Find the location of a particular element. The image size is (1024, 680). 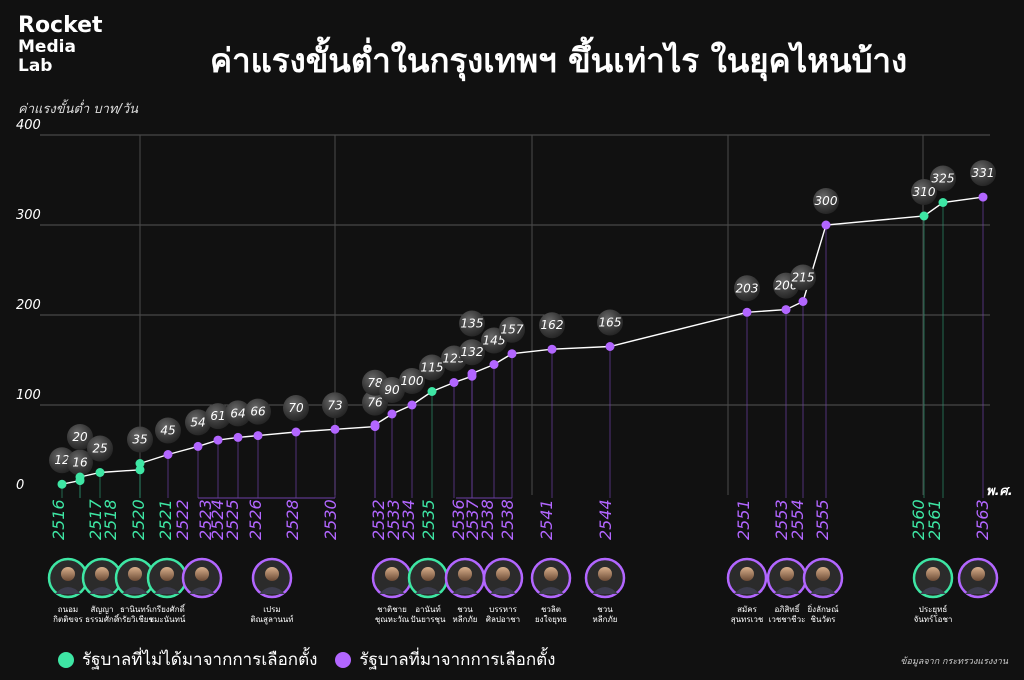

value-bubble: 157 is located at coordinates (512, 329).